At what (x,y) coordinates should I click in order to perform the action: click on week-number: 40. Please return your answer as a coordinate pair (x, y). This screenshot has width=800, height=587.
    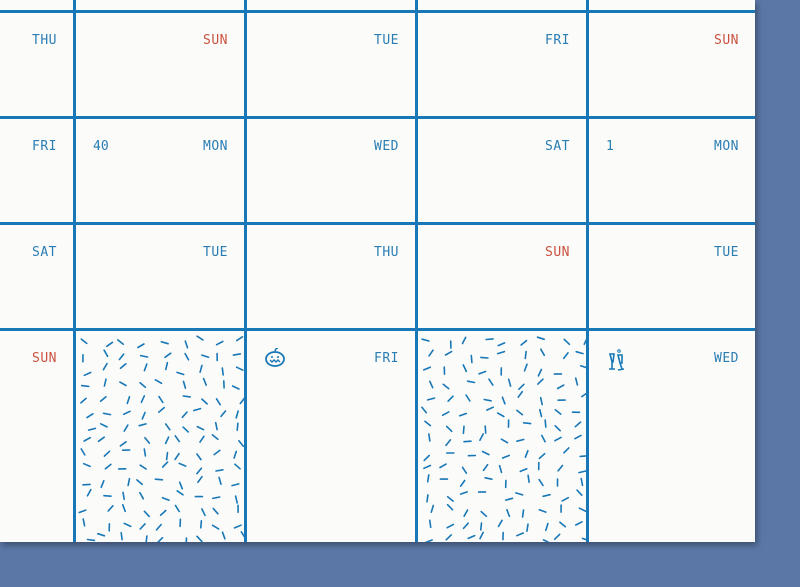
    Looking at the image, I should click on (101, 146).